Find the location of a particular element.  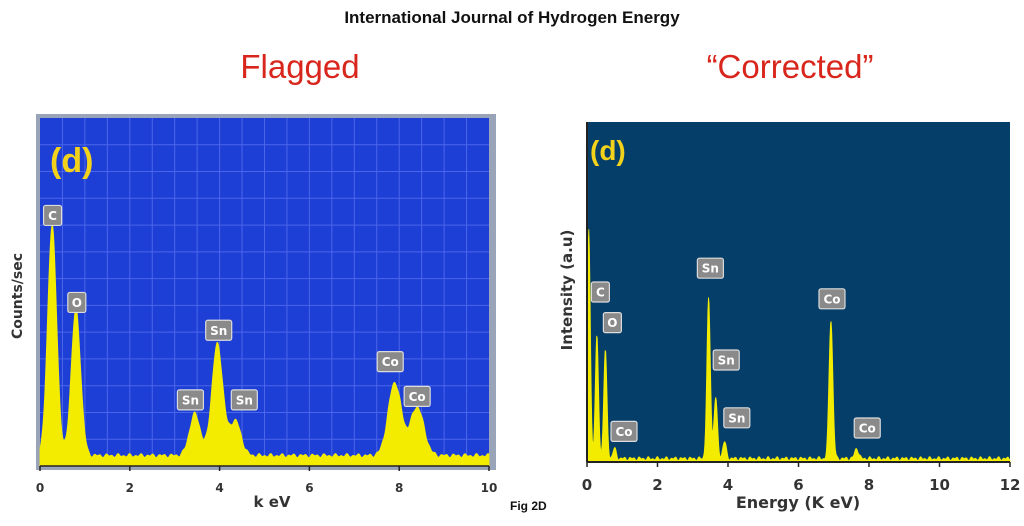

flagged-heading: Flagged is located at coordinates (300, 66).